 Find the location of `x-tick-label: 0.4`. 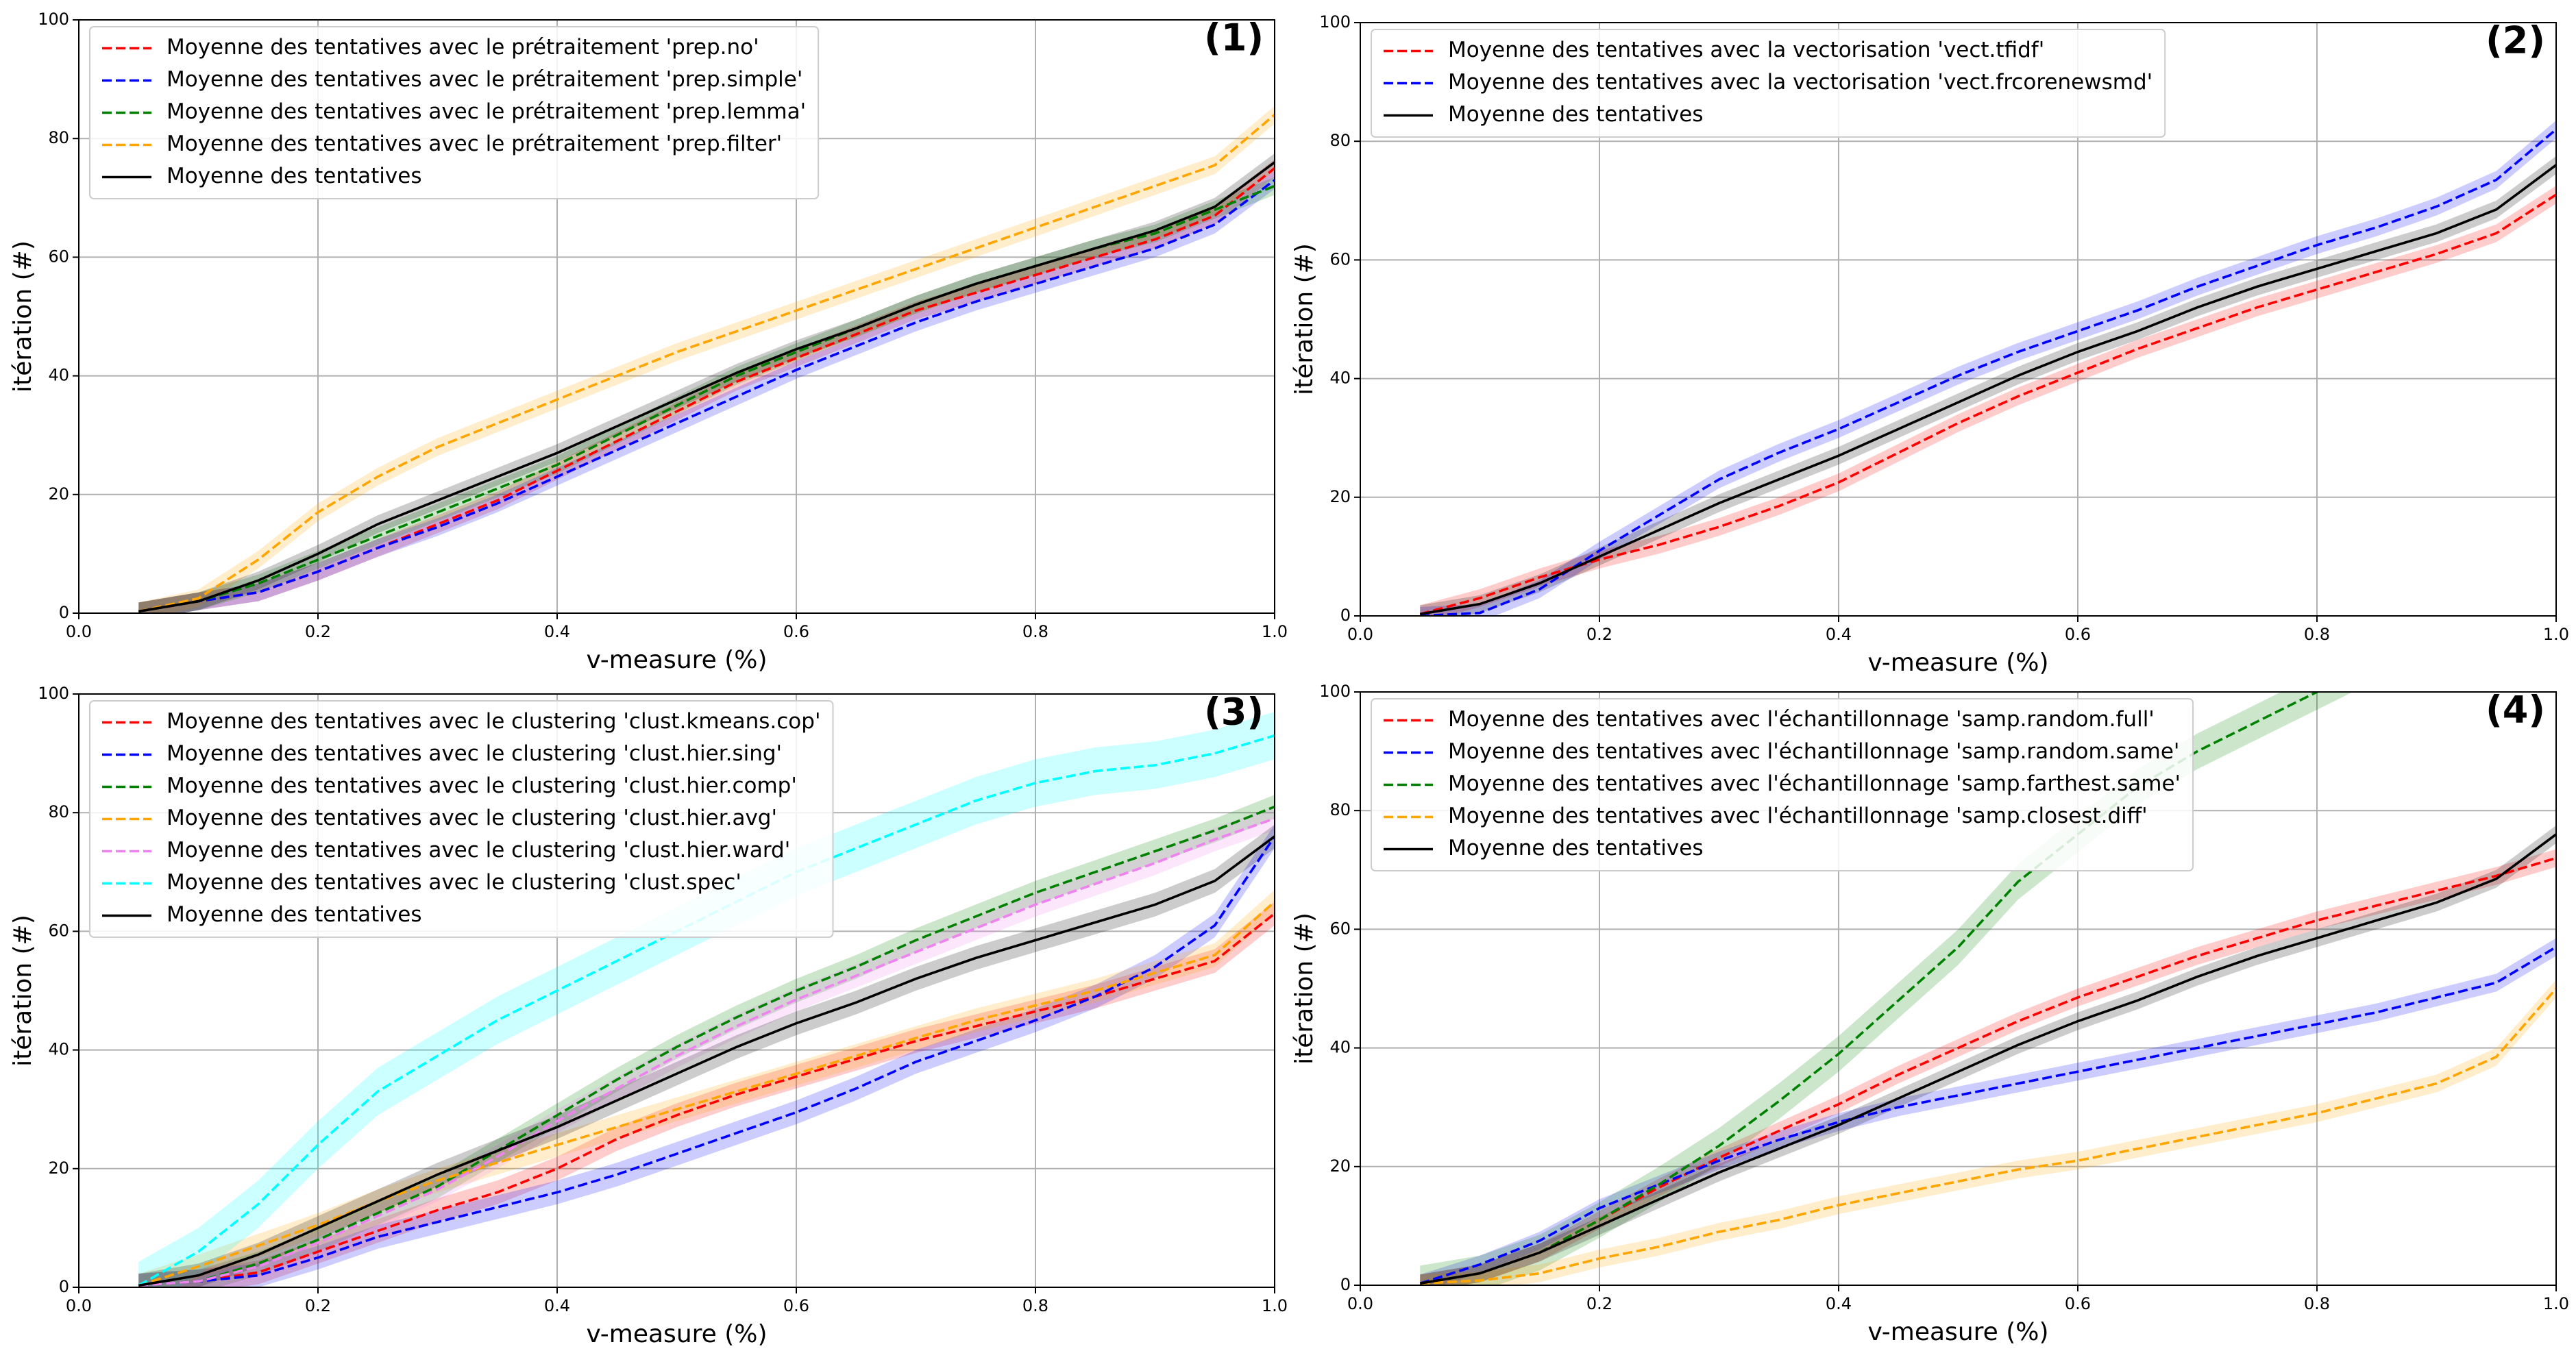

x-tick-label: 0.4 is located at coordinates (1839, 634).